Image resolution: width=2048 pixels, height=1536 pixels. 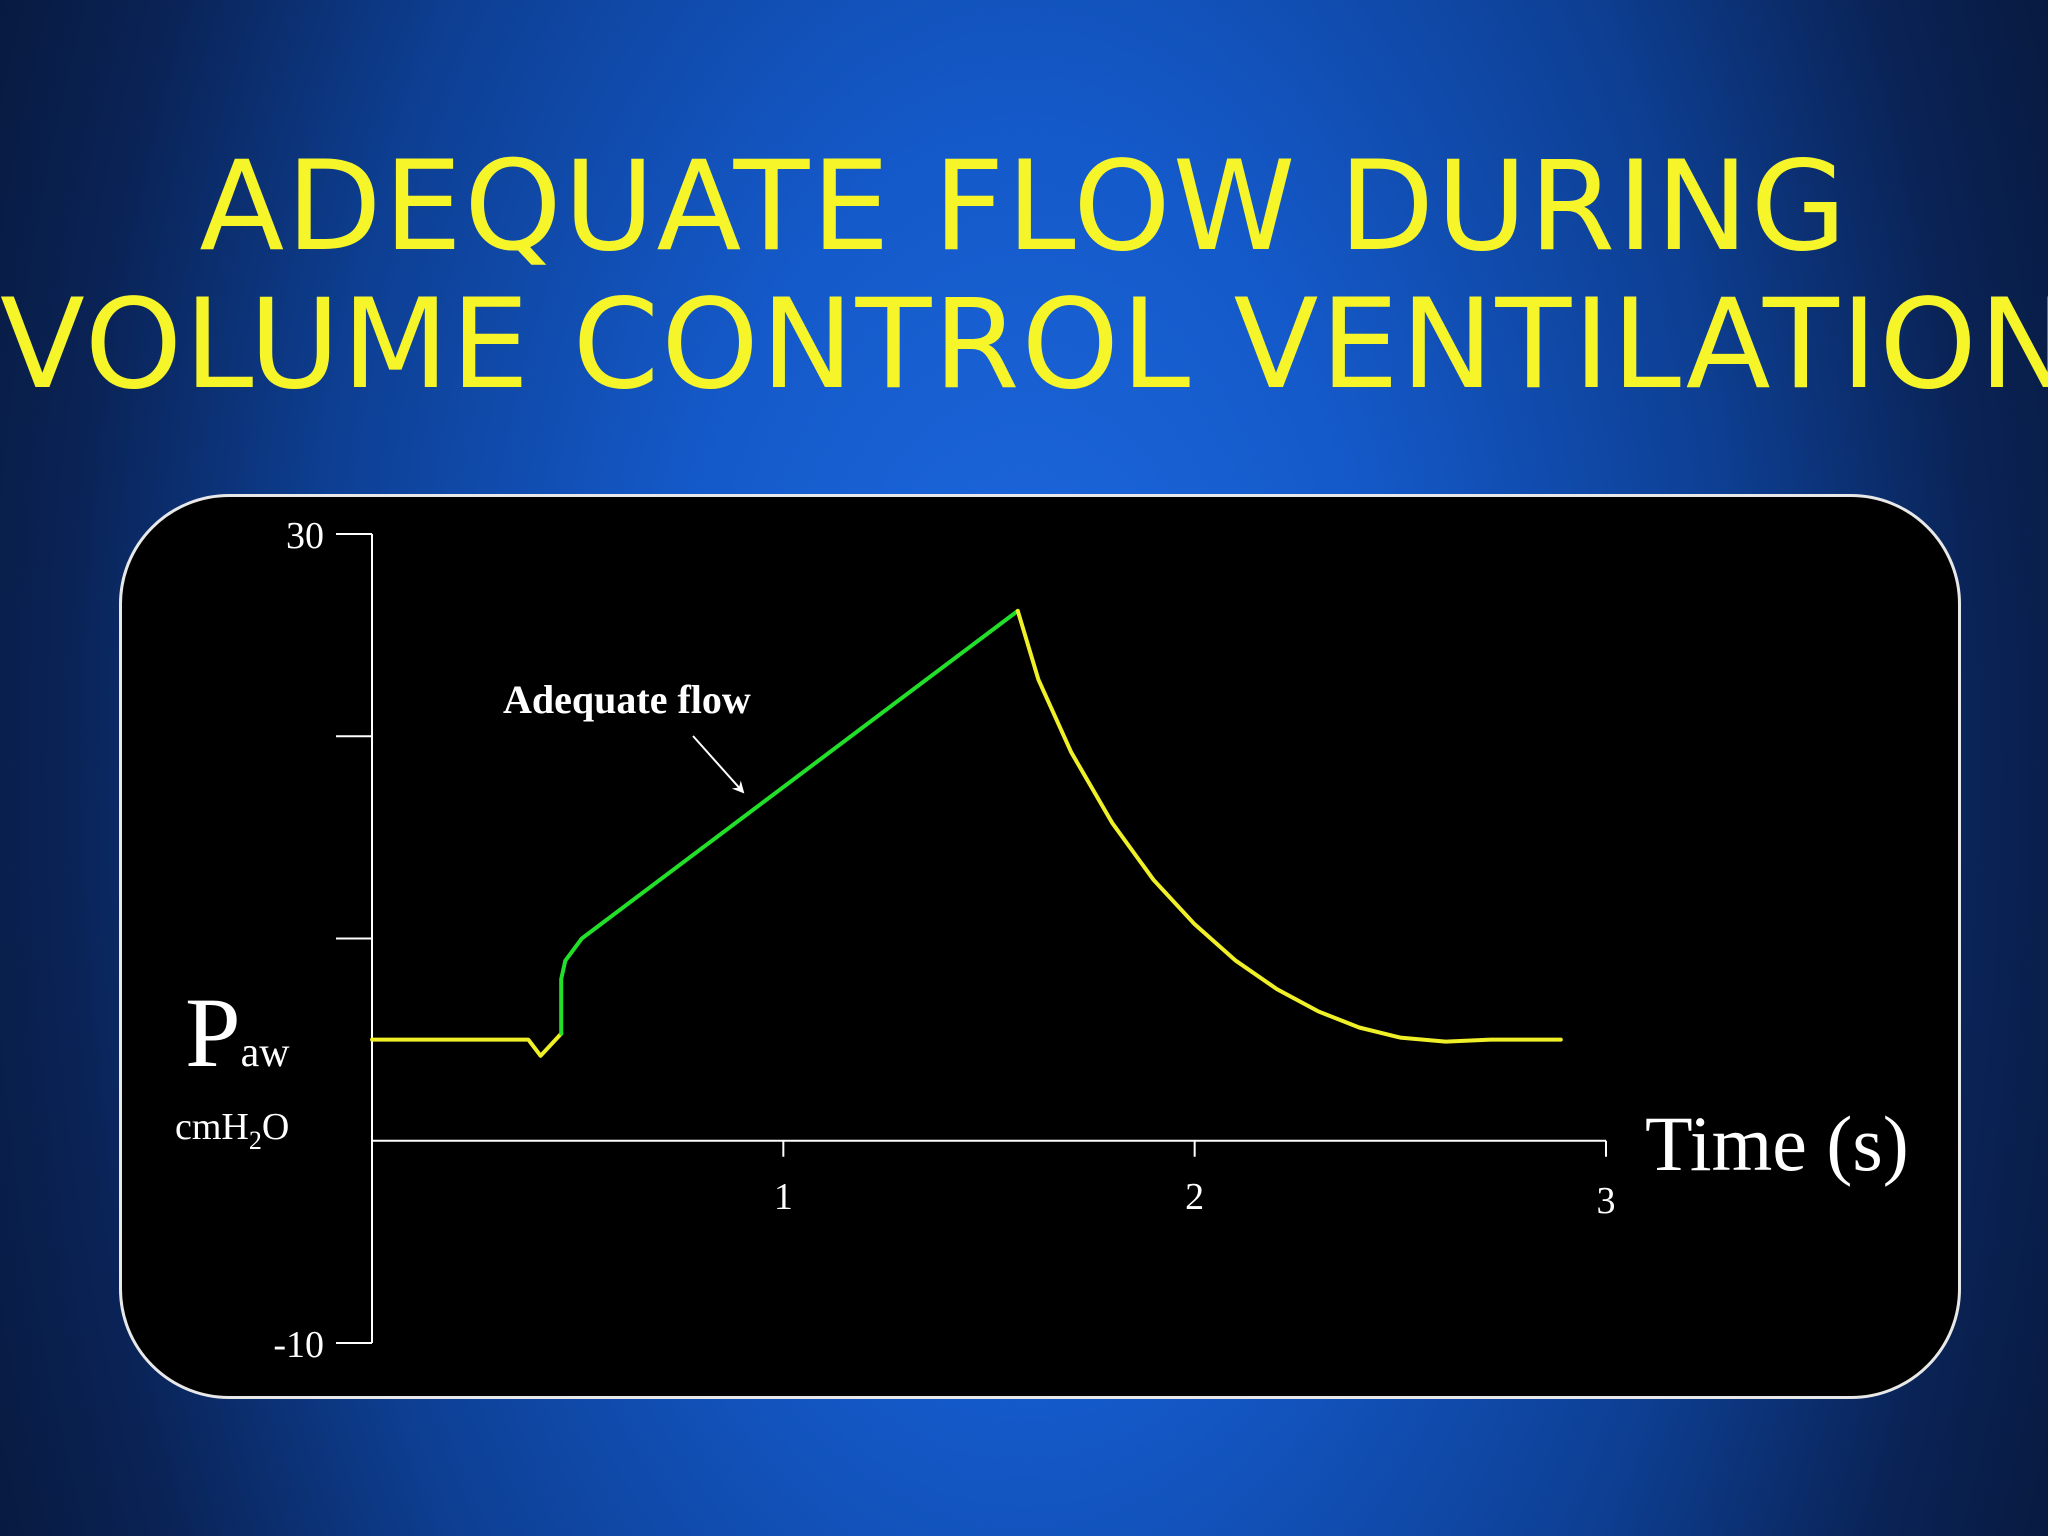 I want to click on x-axis-label: Time (s), so click(x=1777, y=1143).